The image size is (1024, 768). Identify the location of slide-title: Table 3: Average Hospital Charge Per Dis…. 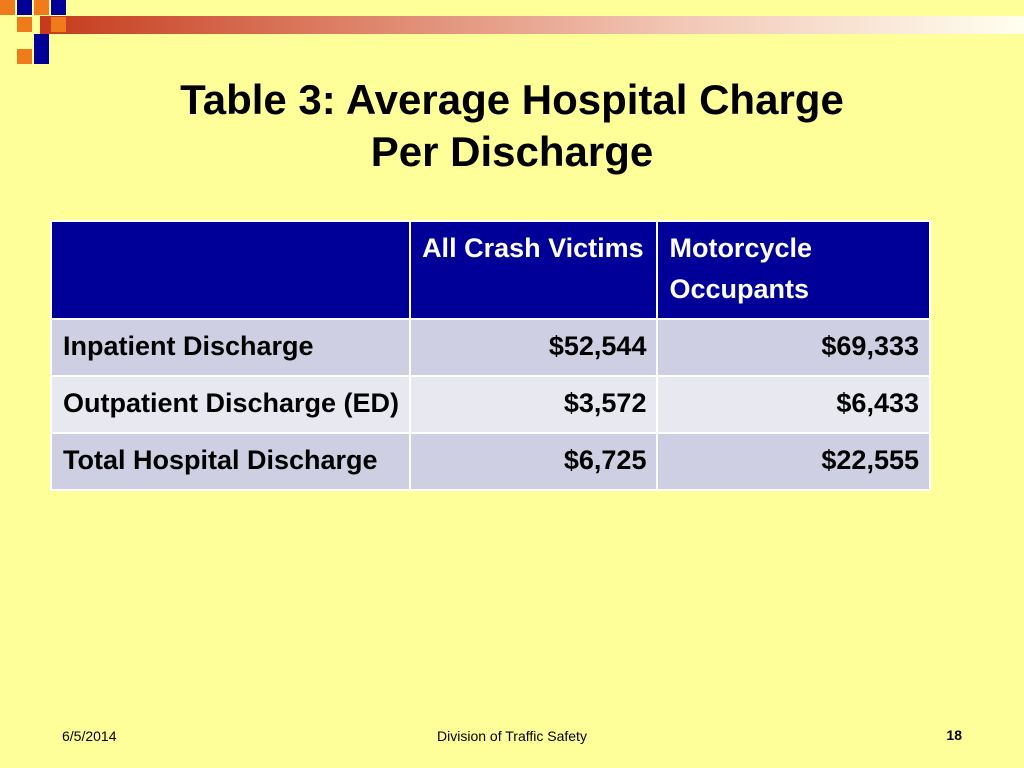
(512, 126).